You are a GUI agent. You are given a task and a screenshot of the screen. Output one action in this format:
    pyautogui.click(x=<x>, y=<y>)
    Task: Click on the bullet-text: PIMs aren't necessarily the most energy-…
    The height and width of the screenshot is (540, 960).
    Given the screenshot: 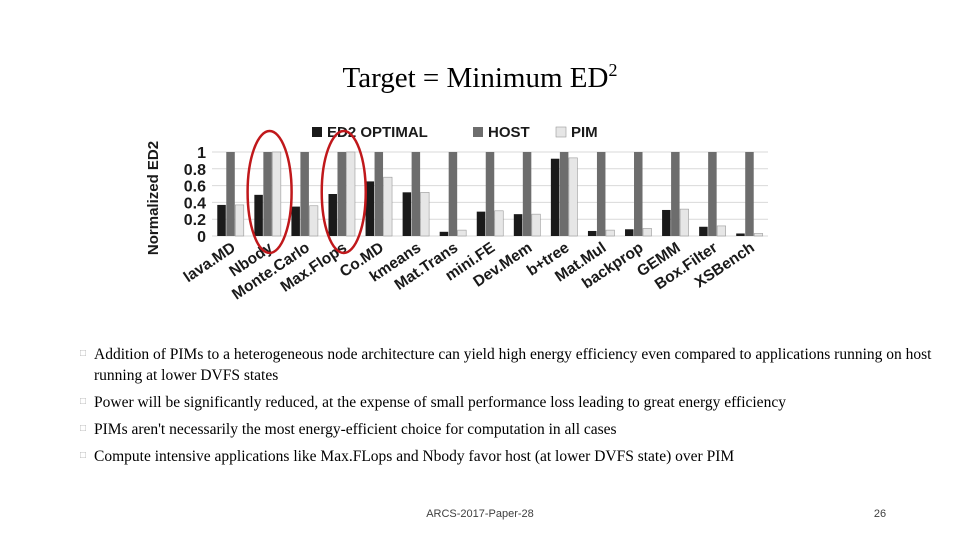 What is the action you would take?
    pyautogui.click(x=355, y=429)
    